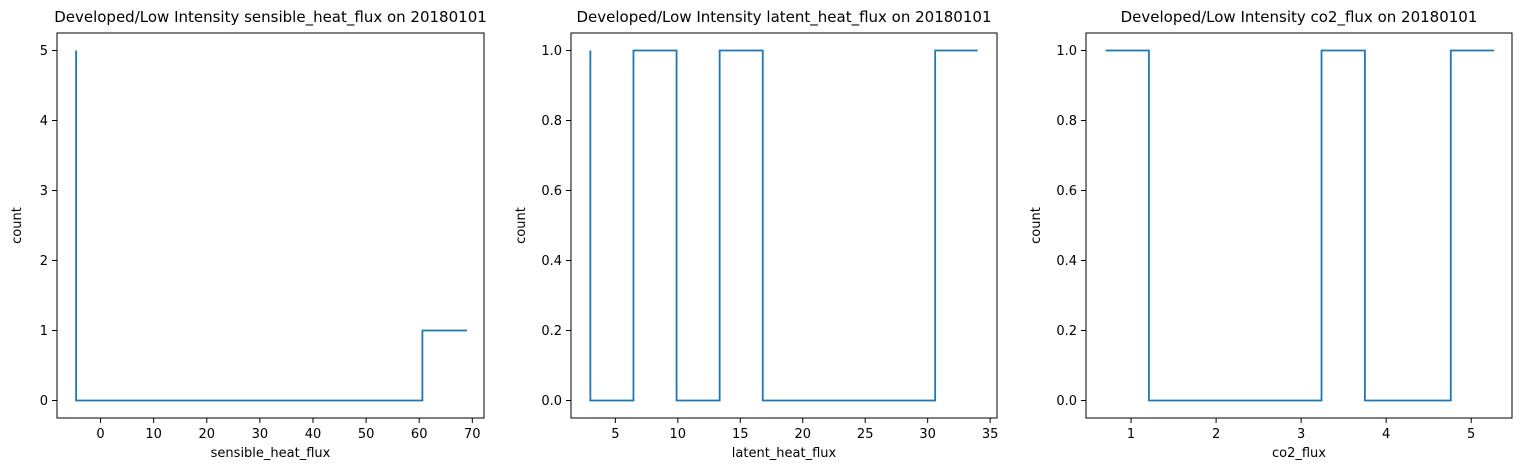 Image resolution: width=1530 pixels, height=472 pixels. Describe the element at coordinates (44, 191) in the screenshot. I see `y-tick-label: 3` at that location.